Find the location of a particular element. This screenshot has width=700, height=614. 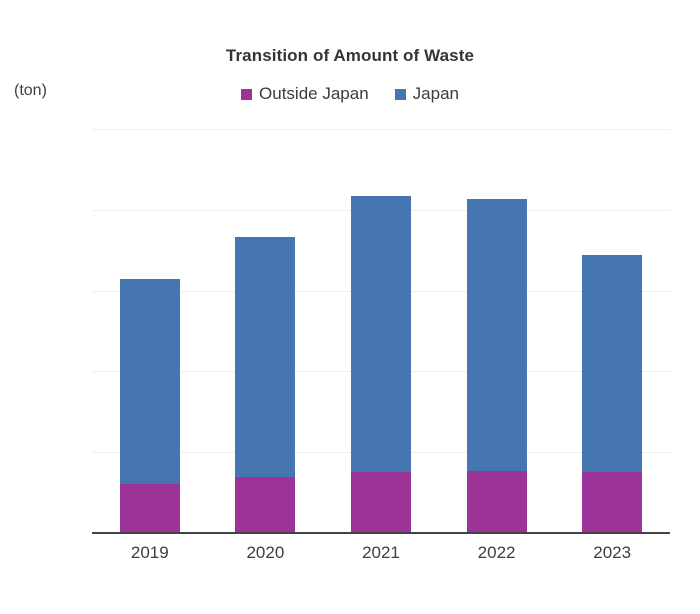

gridline is located at coordinates (381, 129).